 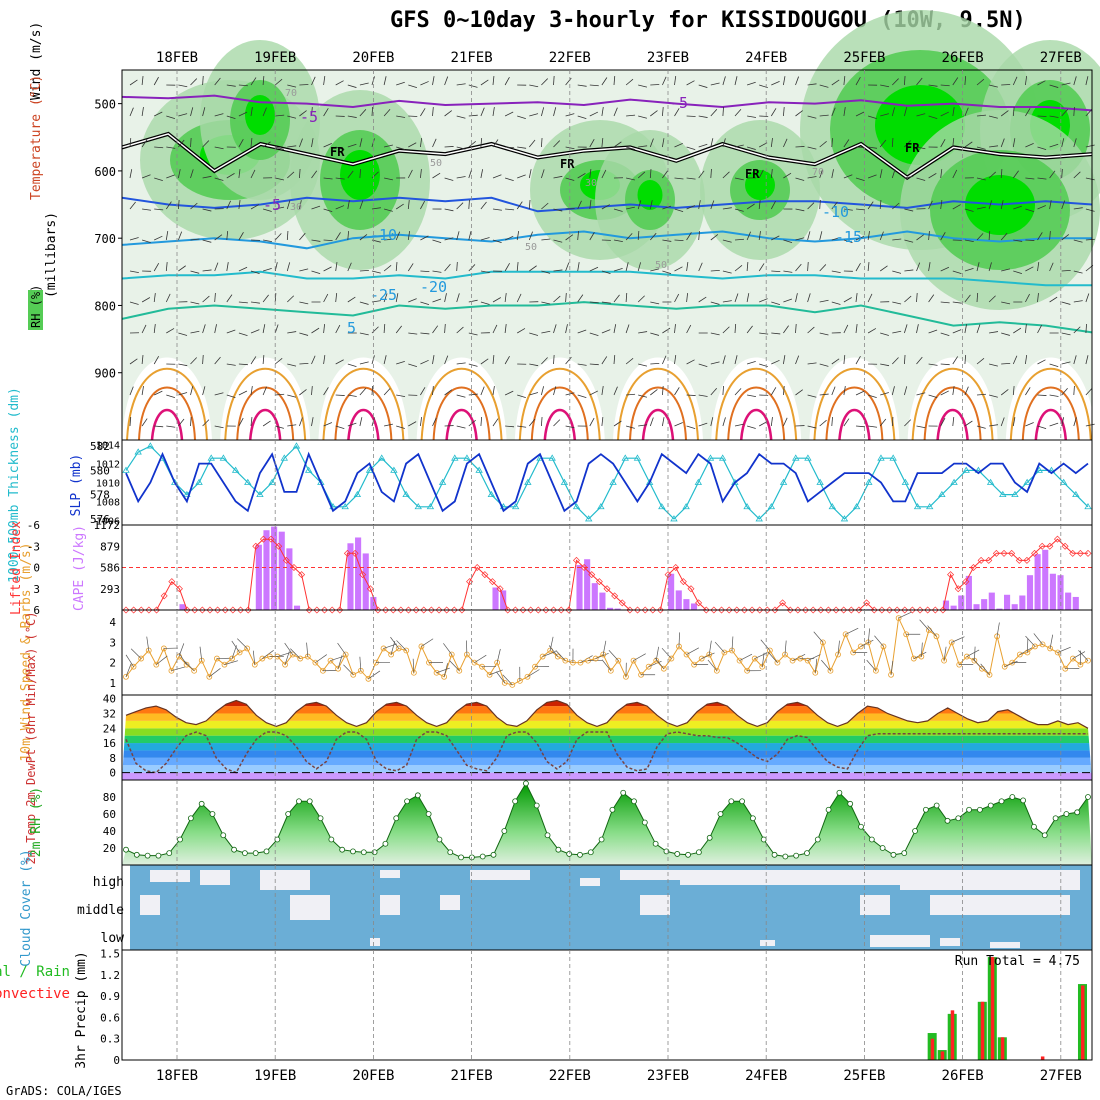 I want to click on temp-ylabel: 2m Temp 2m DewPt (6hr Min/Max) (°C), so click(x=31, y=738).